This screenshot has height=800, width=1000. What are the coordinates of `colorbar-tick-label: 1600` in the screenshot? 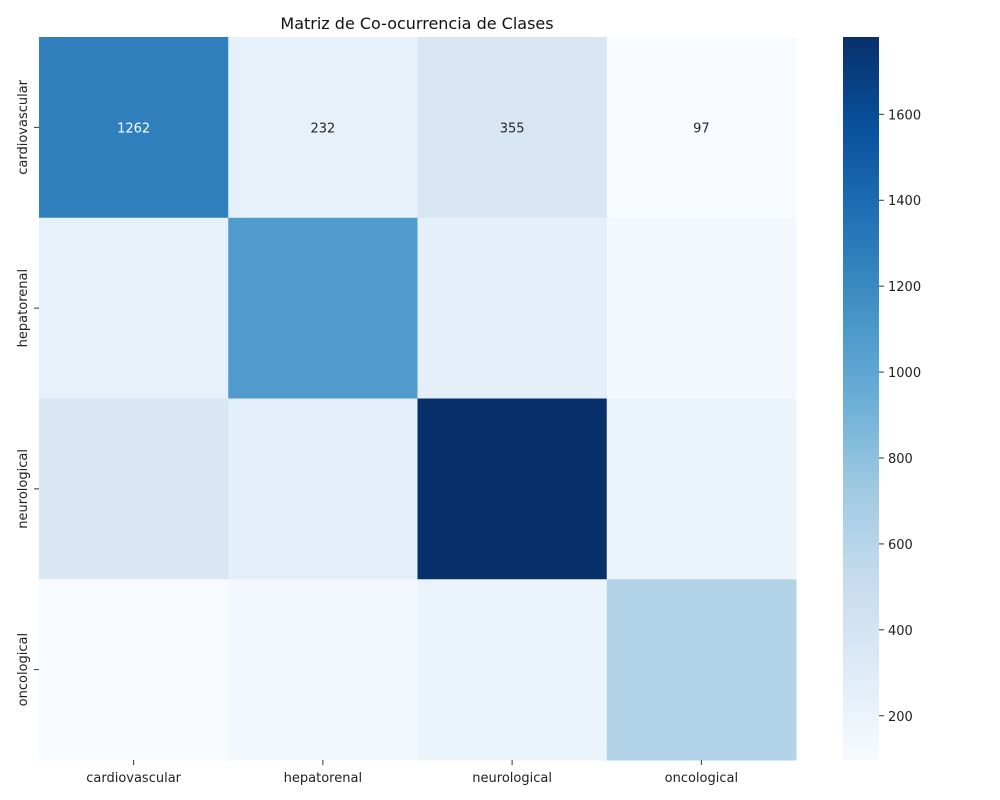 It's located at (904, 115).